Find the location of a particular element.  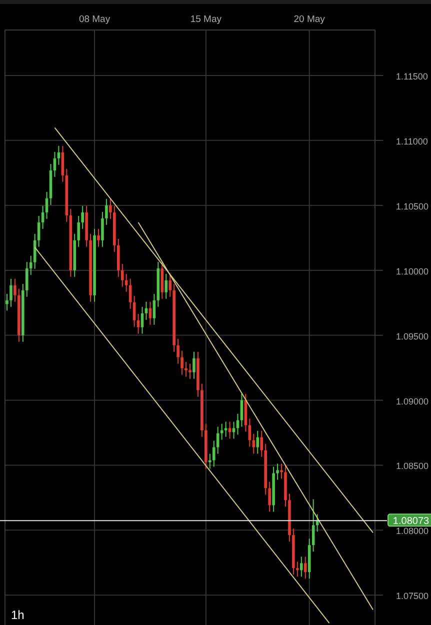

annotation: 1h is located at coordinates (17, 615).